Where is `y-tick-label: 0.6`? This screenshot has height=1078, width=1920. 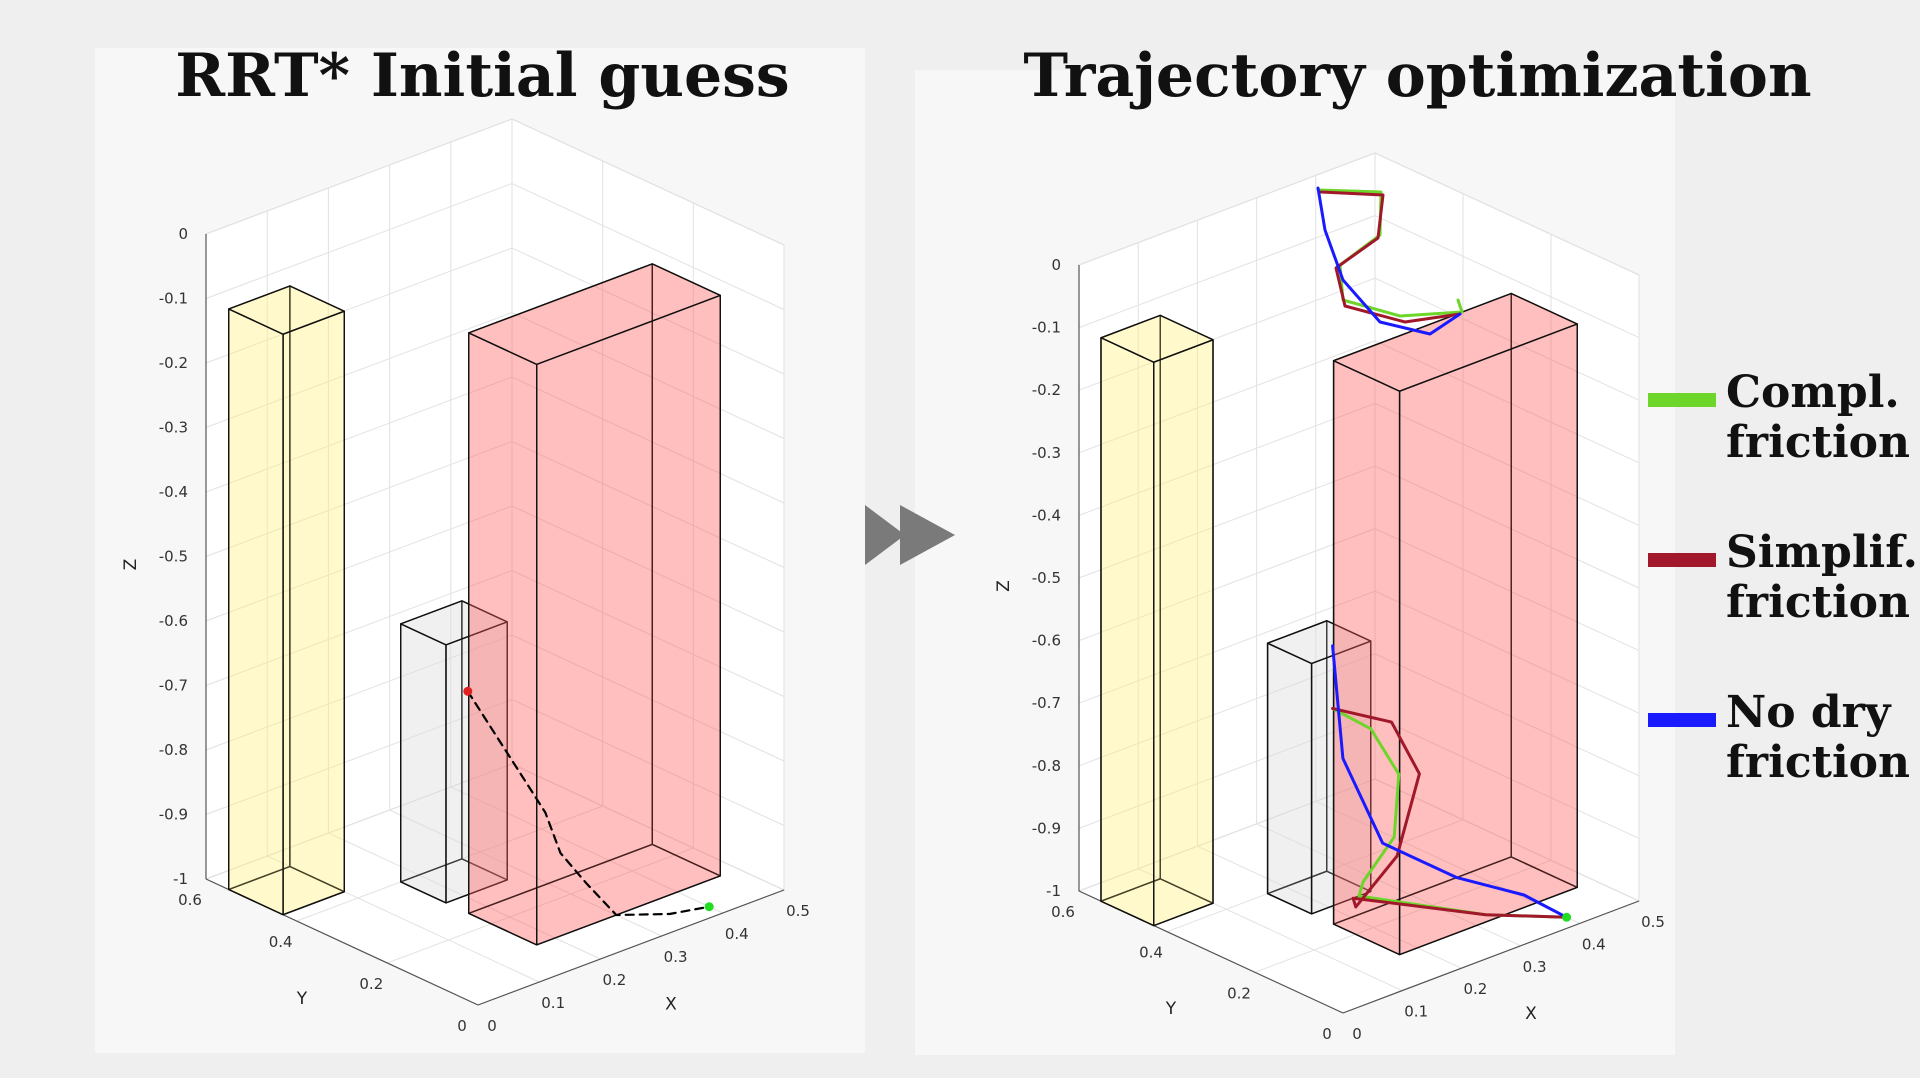 y-tick-label: 0.6 is located at coordinates (190, 900).